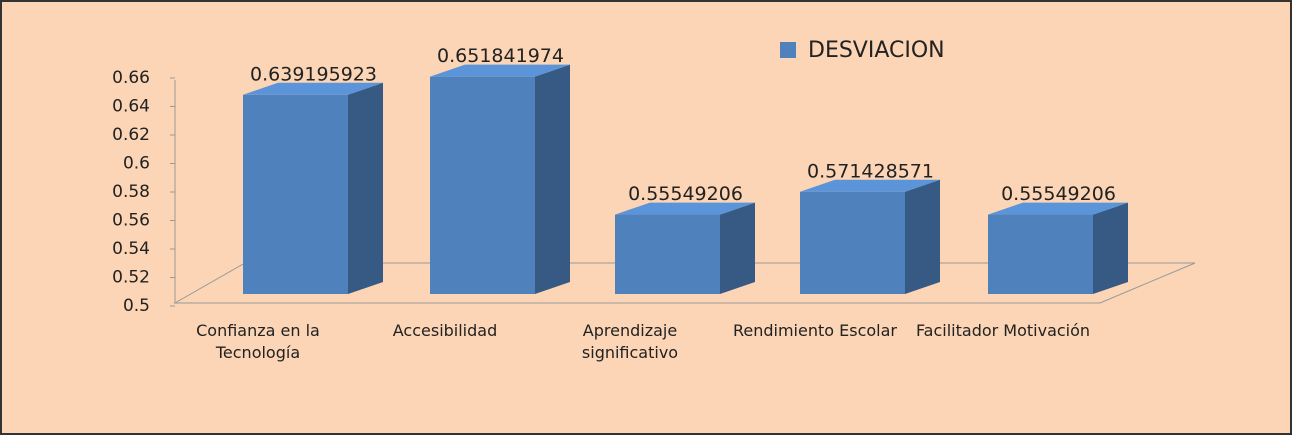 Image resolution: width=1292 pixels, height=435 pixels. Describe the element at coordinates (876, 50) in the screenshot. I see `legend-label: DESVIACION` at that location.